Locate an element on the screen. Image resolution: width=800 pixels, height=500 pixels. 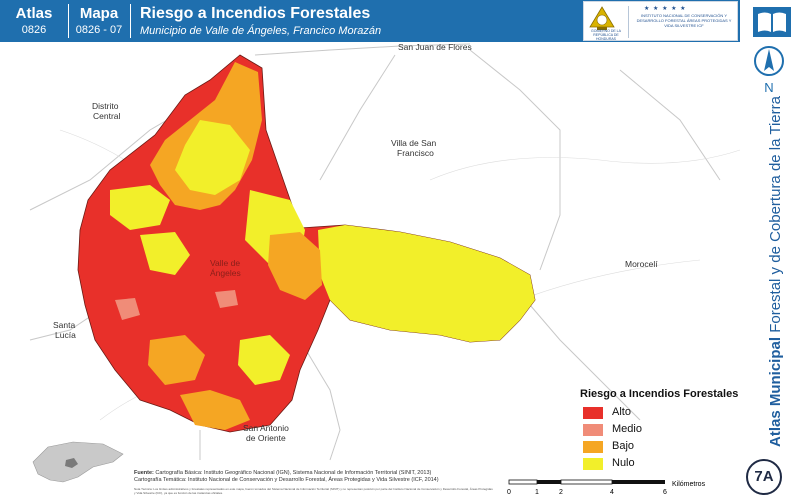
scale-tick: 0 is located at coordinates (509, 492).